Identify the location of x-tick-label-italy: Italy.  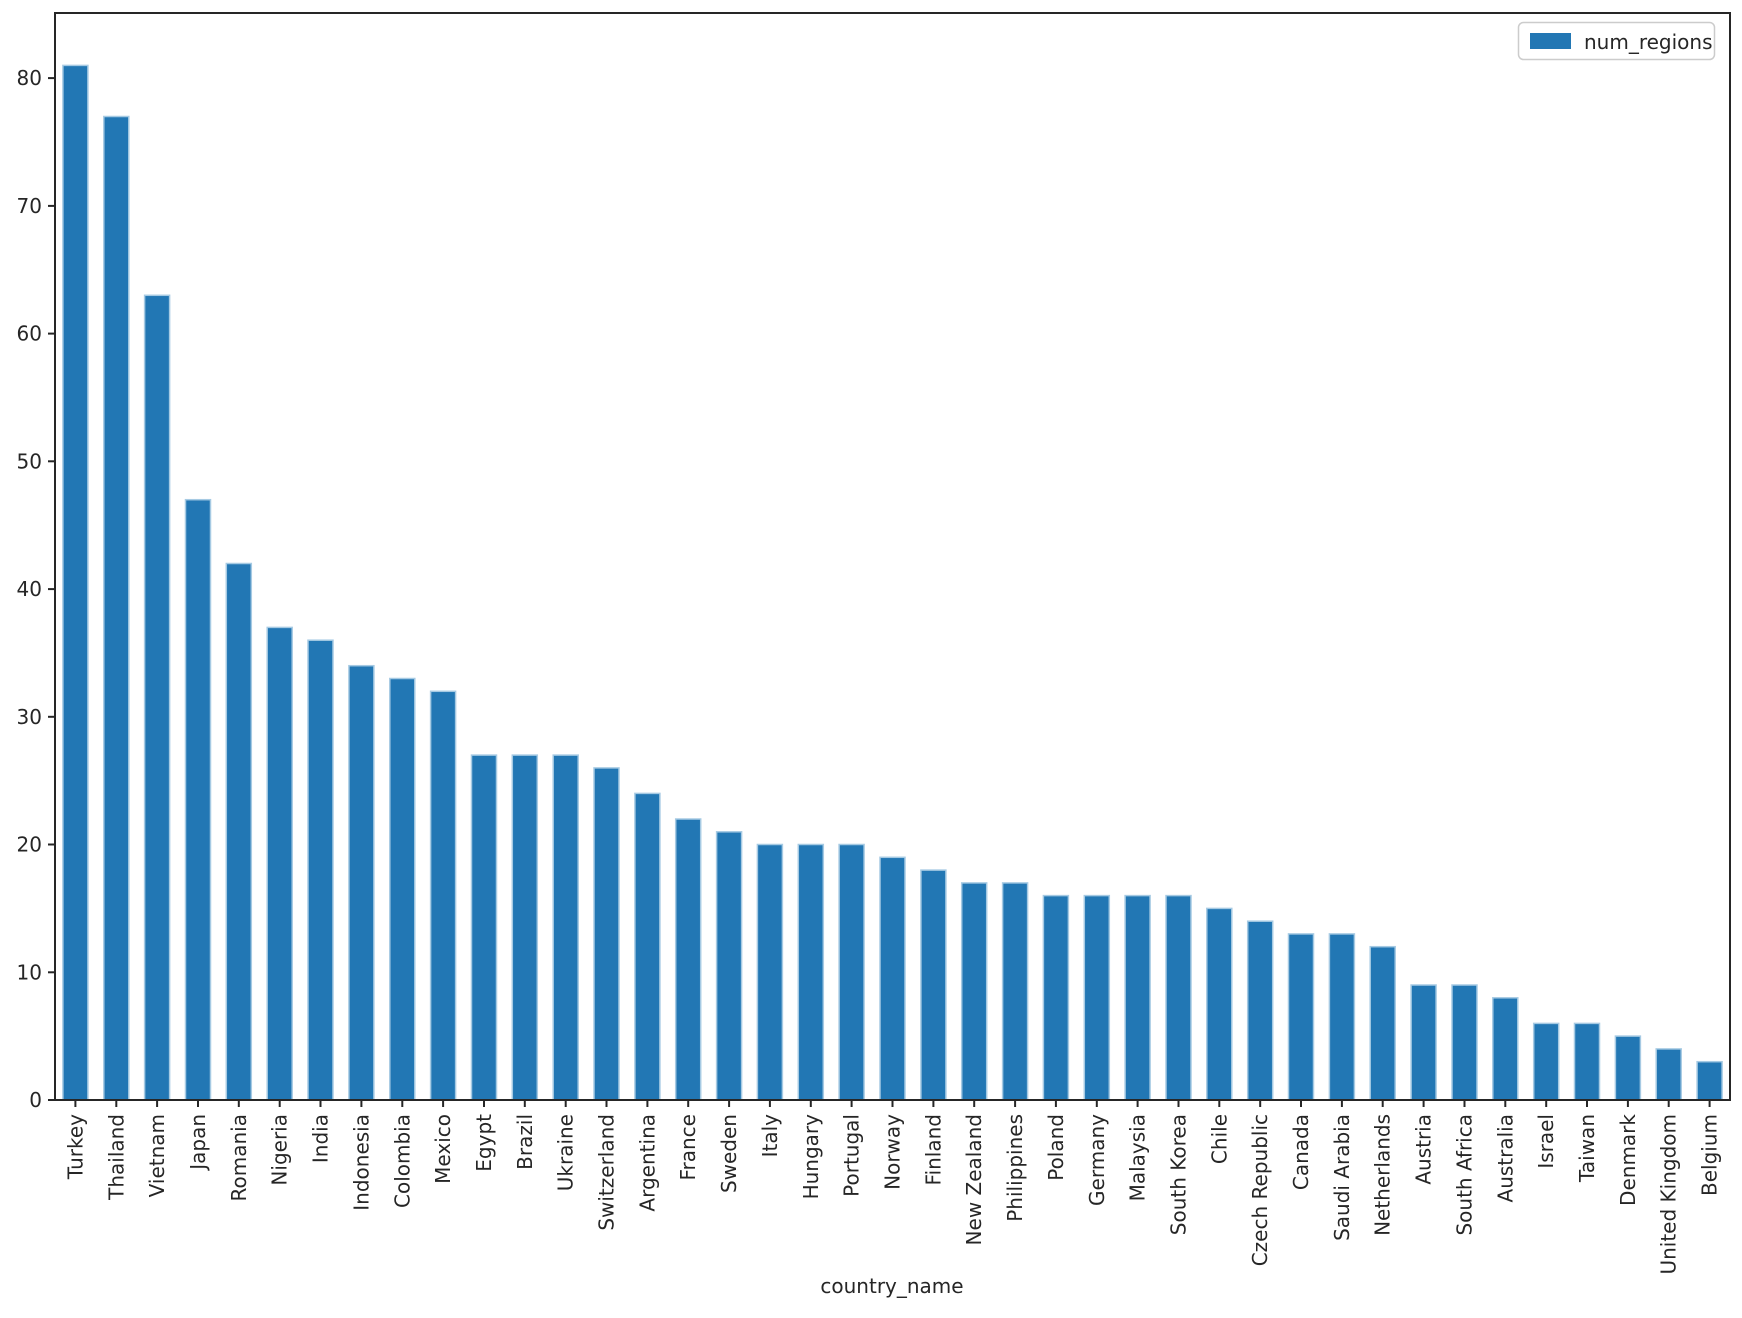
(770, 1136).